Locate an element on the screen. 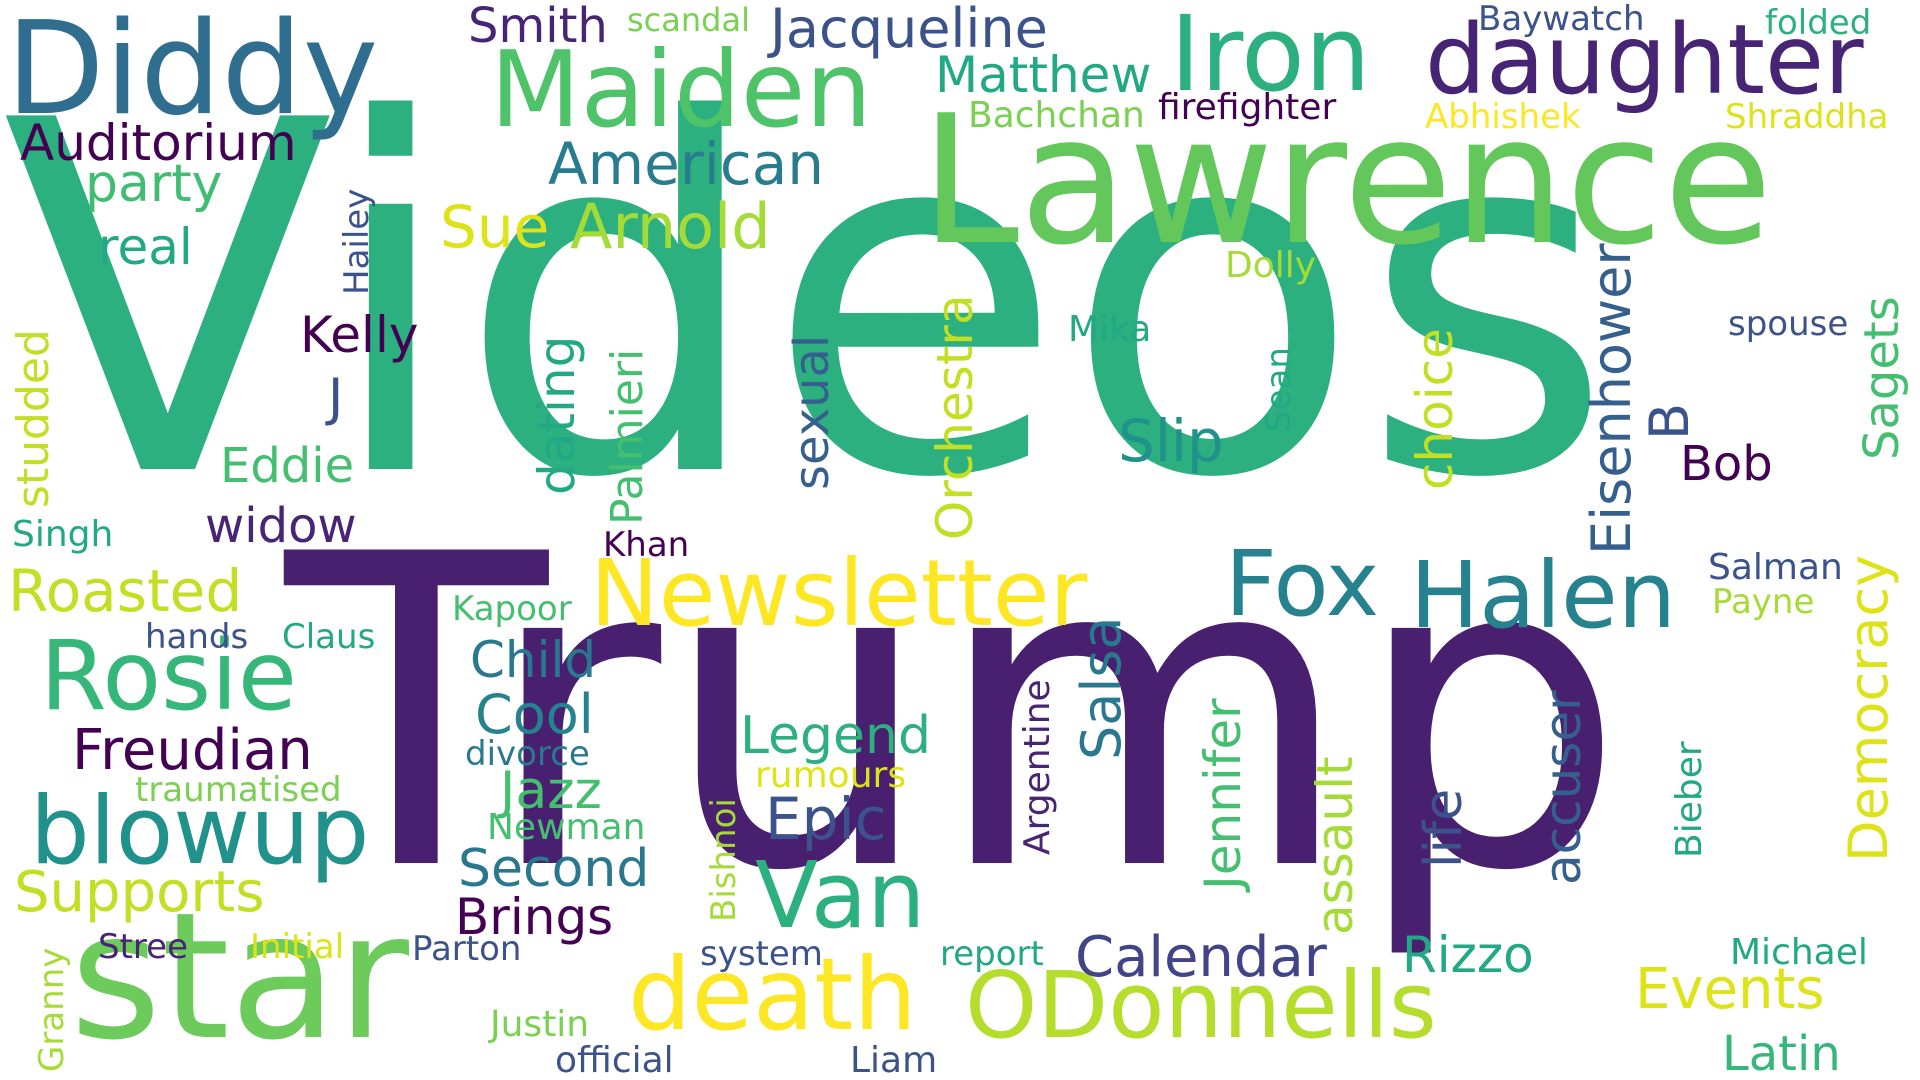  word-widow: widow is located at coordinates (281, 526).